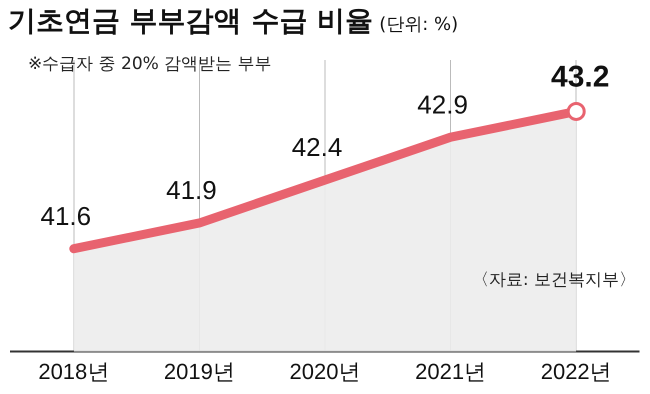 The image size is (650, 394). Describe the element at coordinates (580, 77) in the screenshot. I see `data-label: 43.2` at that location.